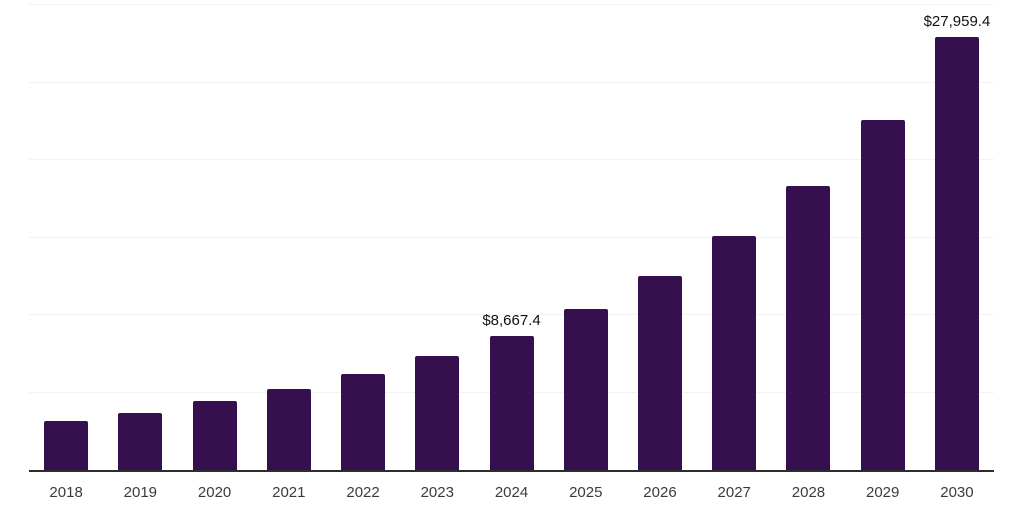  I want to click on bar-slot-2028, so click(808, 237).